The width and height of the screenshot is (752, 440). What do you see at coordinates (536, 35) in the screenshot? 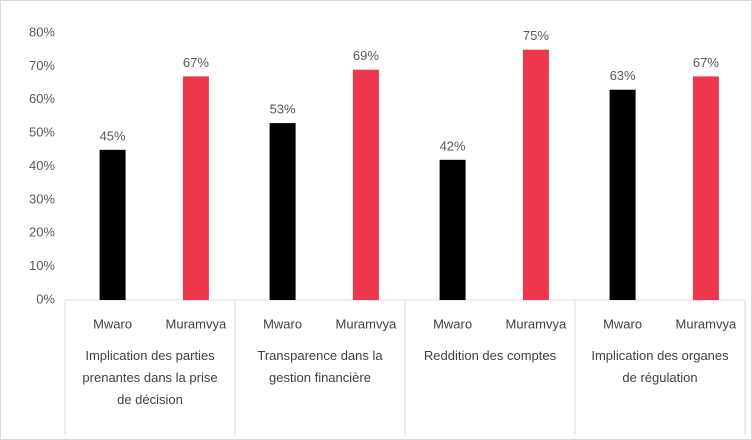
I see `data-label: 75%` at bounding box center [536, 35].